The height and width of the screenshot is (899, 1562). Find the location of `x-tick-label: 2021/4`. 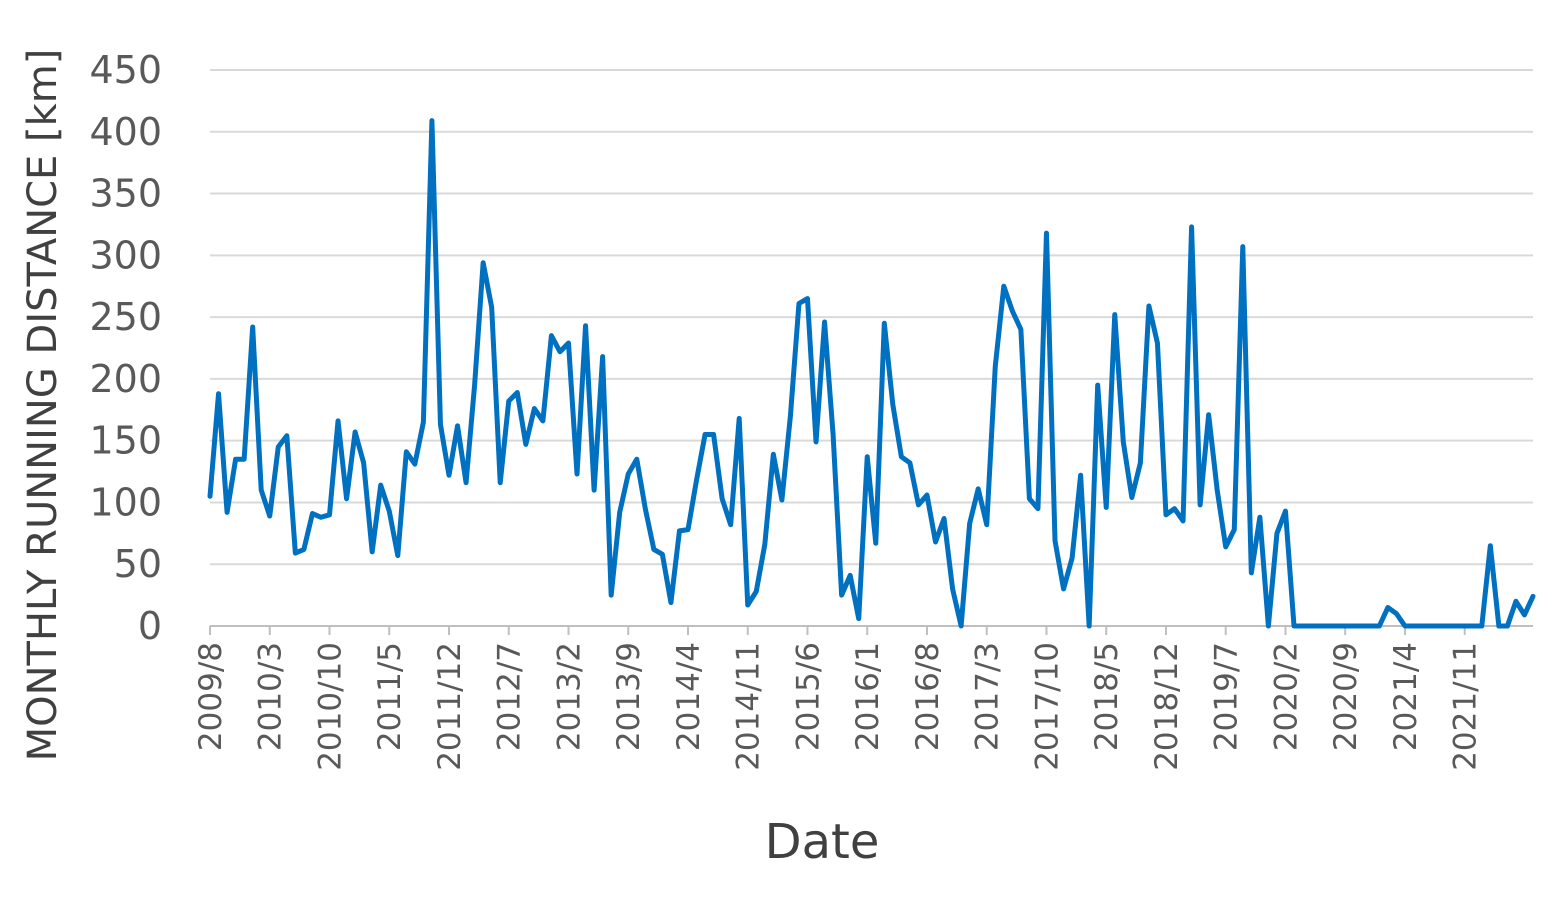

x-tick-label: 2021/4 is located at coordinates (1406, 696).